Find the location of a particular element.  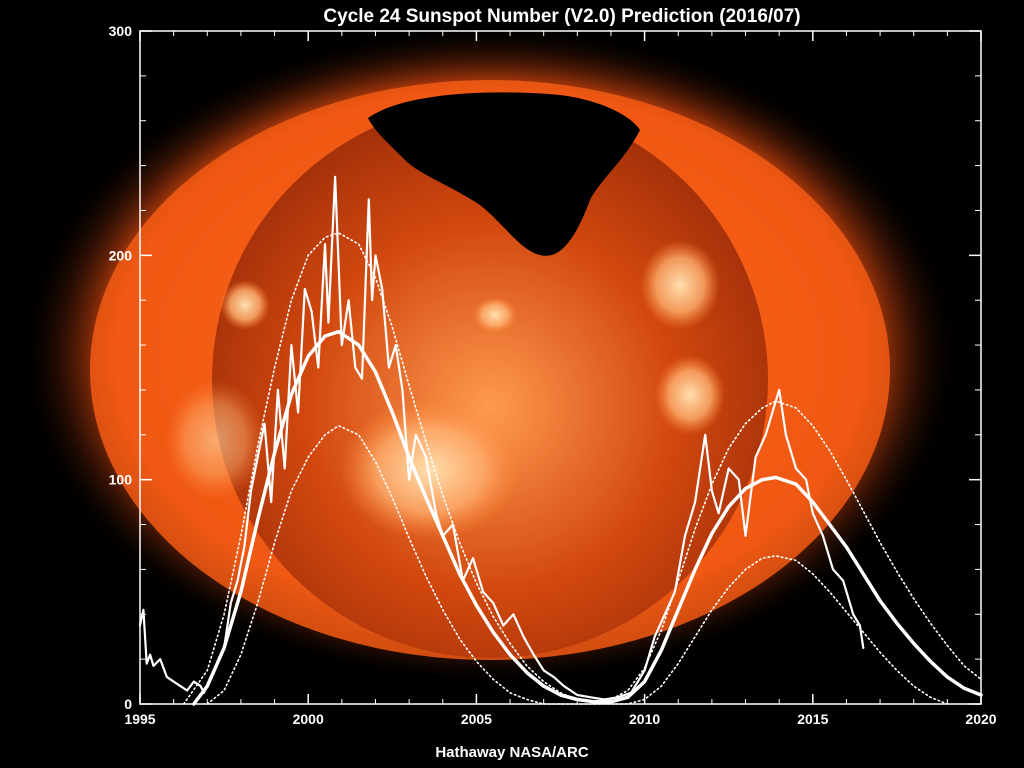

coronal-hole is located at coordinates (504, 174).